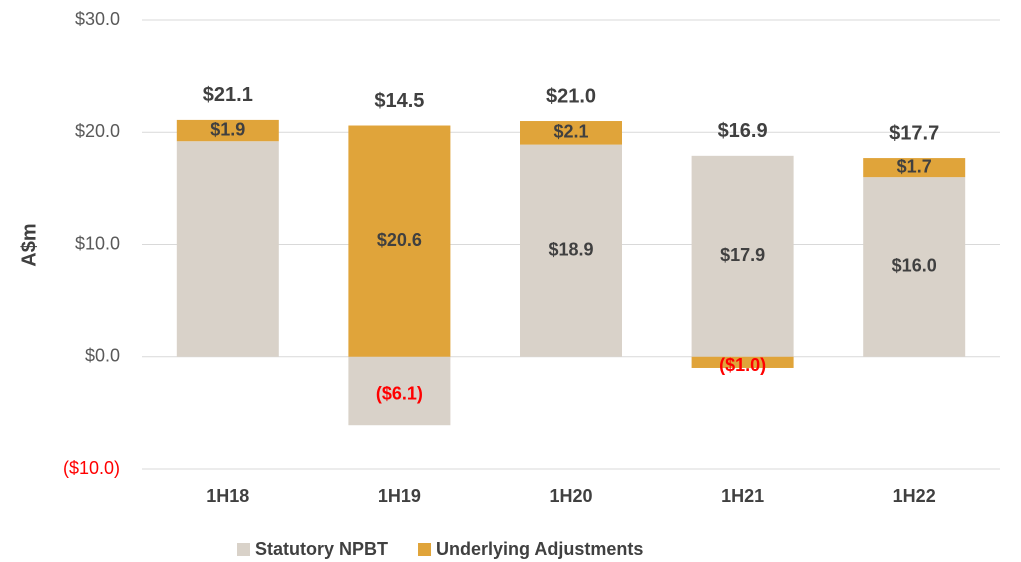 The image size is (1021, 562). I want to click on total-label: $21.1, so click(228, 95).